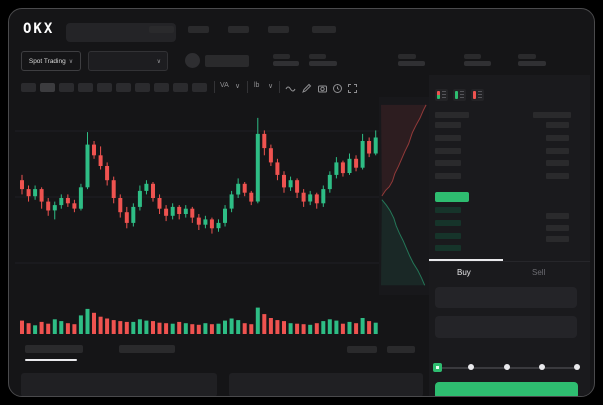 This screenshot has height=405, width=603. I want to click on pair-name-placeholder, so click(227, 61).